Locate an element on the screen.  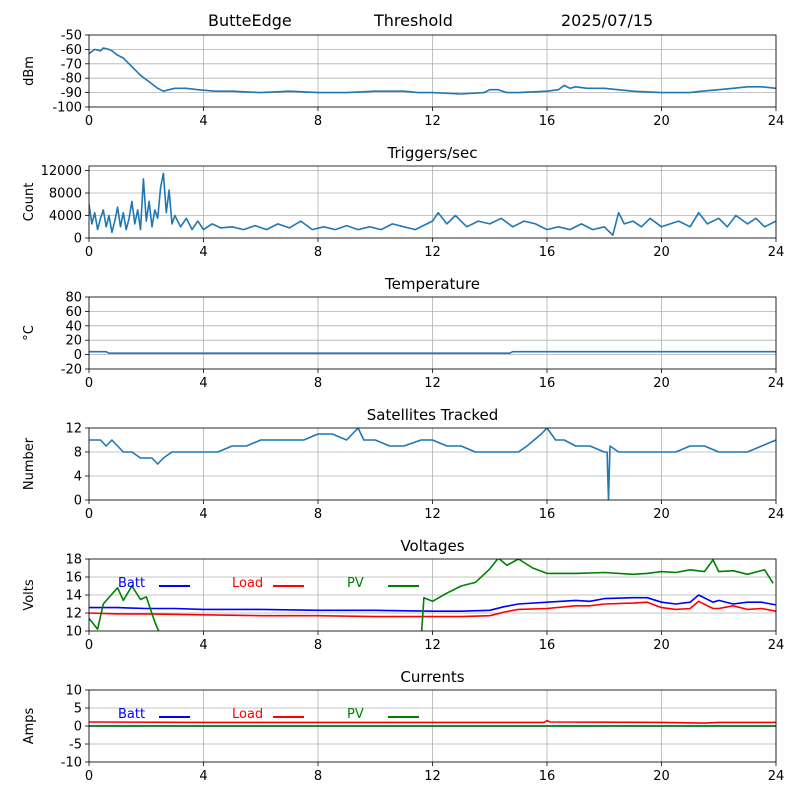
y-tick-label: -5 is located at coordinates (75, 745).